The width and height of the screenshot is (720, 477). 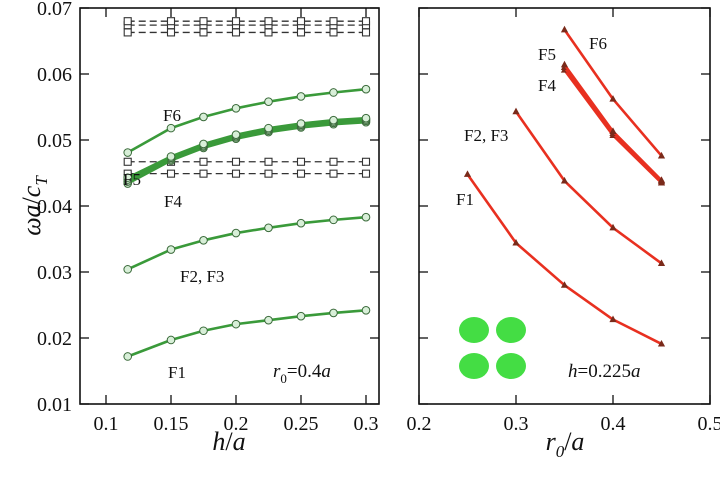 What do you see at coordinates (228, 441) in the screenshot?
I see `left-x-axis-title: h/a` at bounding box center [228, 441].